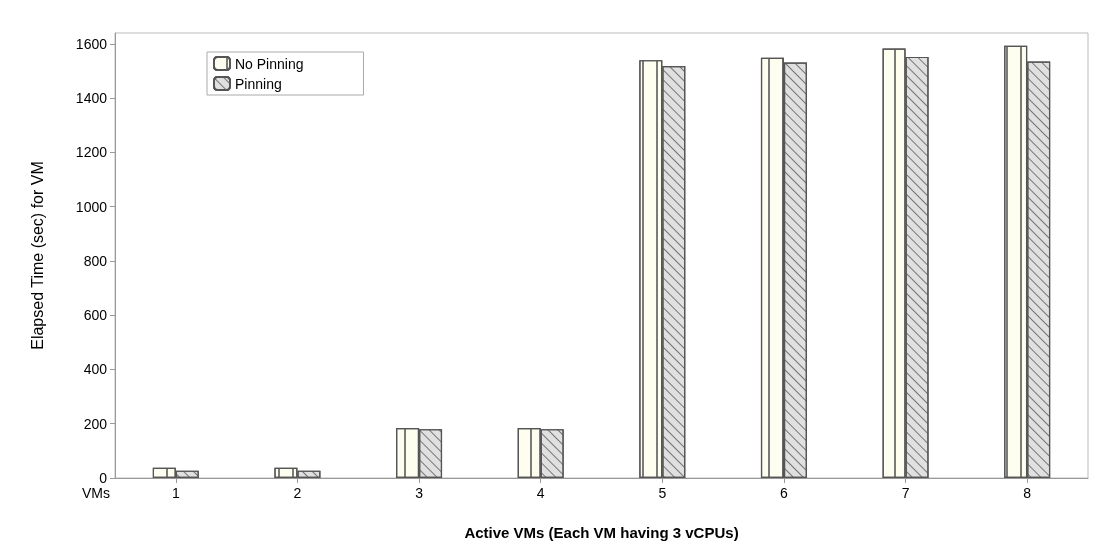 This screenshot has height=555, width=1104. Describe the element at coordinates (297, 493) in the screenshot. I see `x-tick-label: 2` at that location.